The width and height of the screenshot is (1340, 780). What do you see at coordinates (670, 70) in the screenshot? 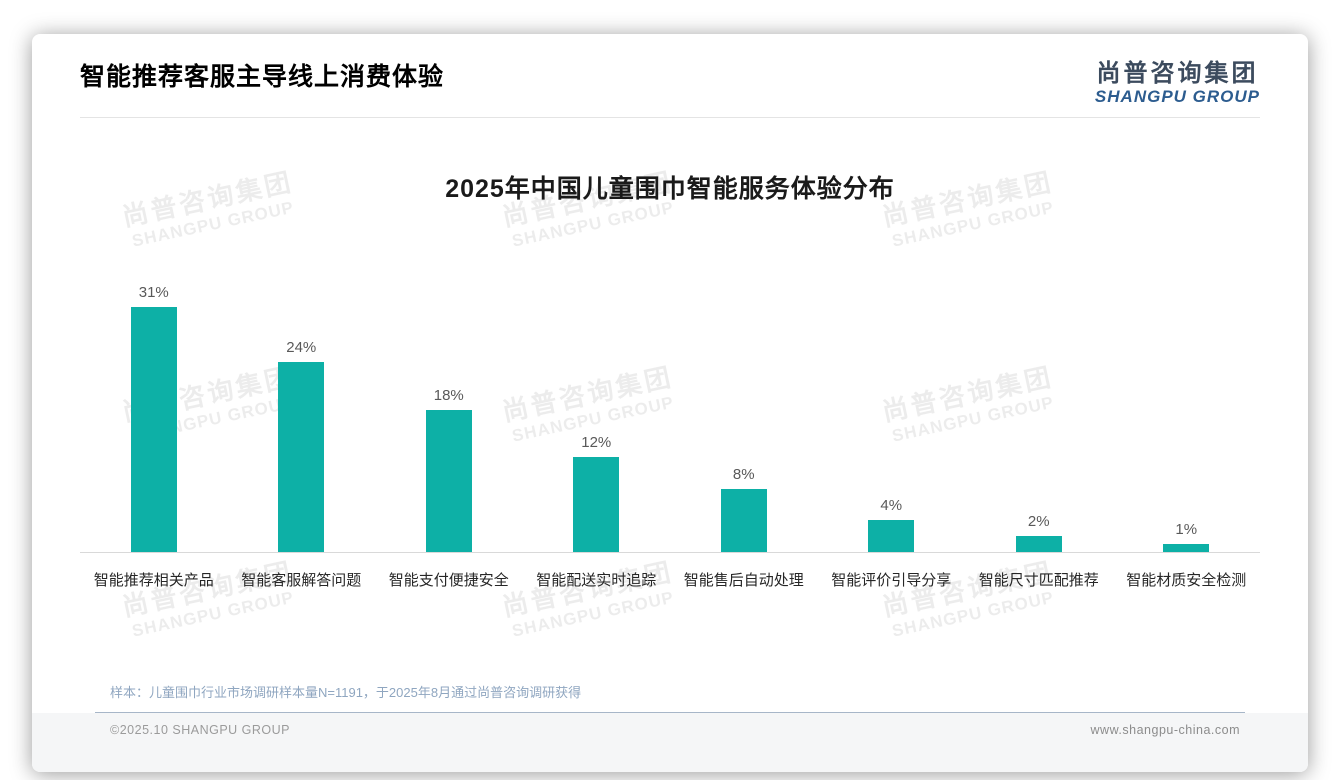
I see `header: 智能推荐客服主导线上消费体验 尚普咨询集团 SHANGPU GROUP` at bounding box center [670, 70].